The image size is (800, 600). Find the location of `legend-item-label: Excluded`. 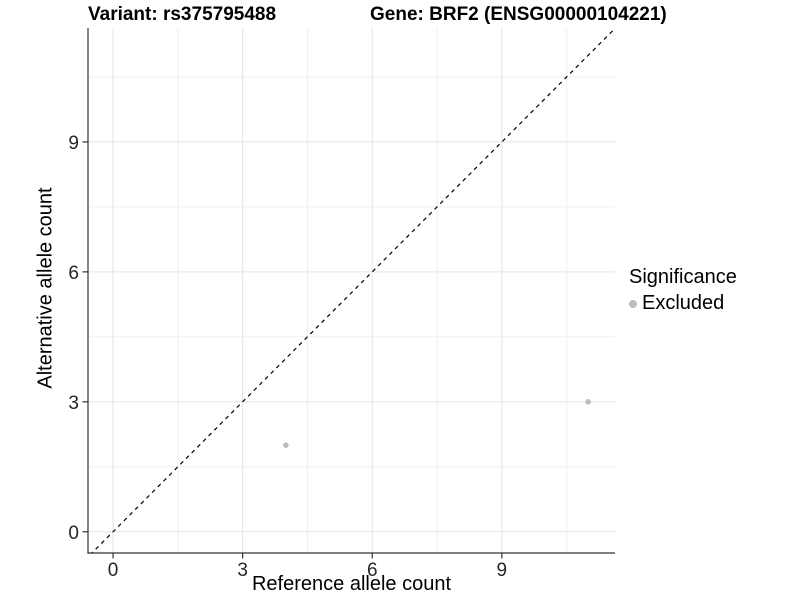

legend-item-label: Excluded is located at coordinates (683, 303).